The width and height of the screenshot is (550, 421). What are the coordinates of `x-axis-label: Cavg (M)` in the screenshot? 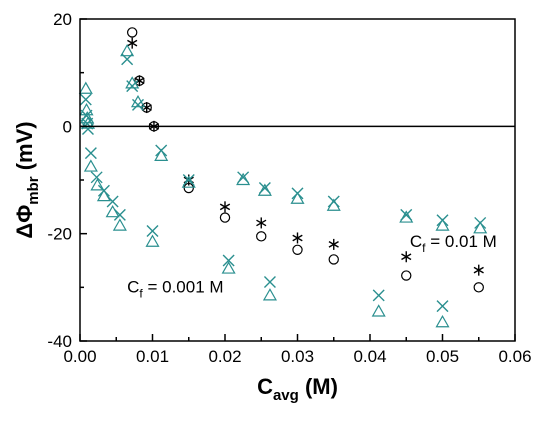 It's located at (297, 389).